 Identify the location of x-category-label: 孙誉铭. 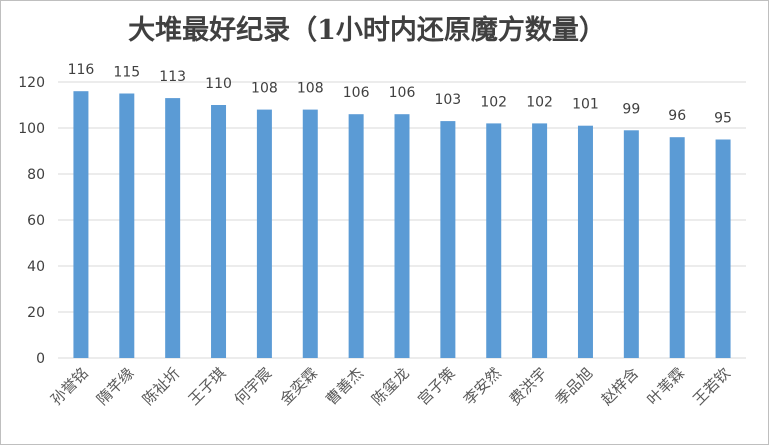
(69, 386).